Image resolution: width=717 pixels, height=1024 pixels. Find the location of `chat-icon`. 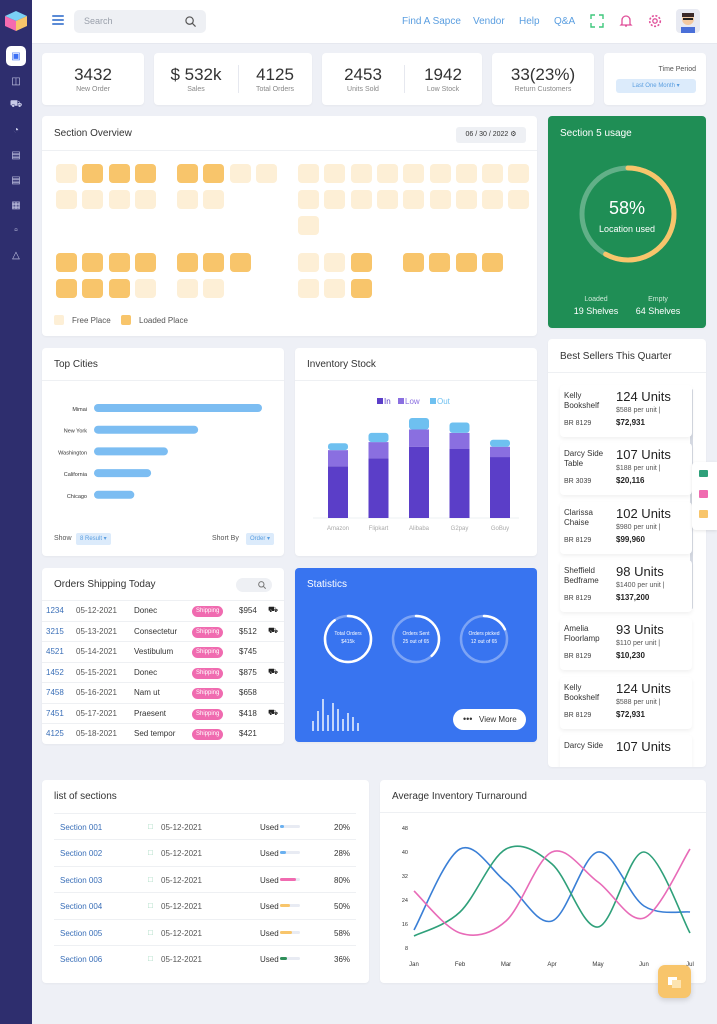

chat-icon is located at coordinates (674, 982).